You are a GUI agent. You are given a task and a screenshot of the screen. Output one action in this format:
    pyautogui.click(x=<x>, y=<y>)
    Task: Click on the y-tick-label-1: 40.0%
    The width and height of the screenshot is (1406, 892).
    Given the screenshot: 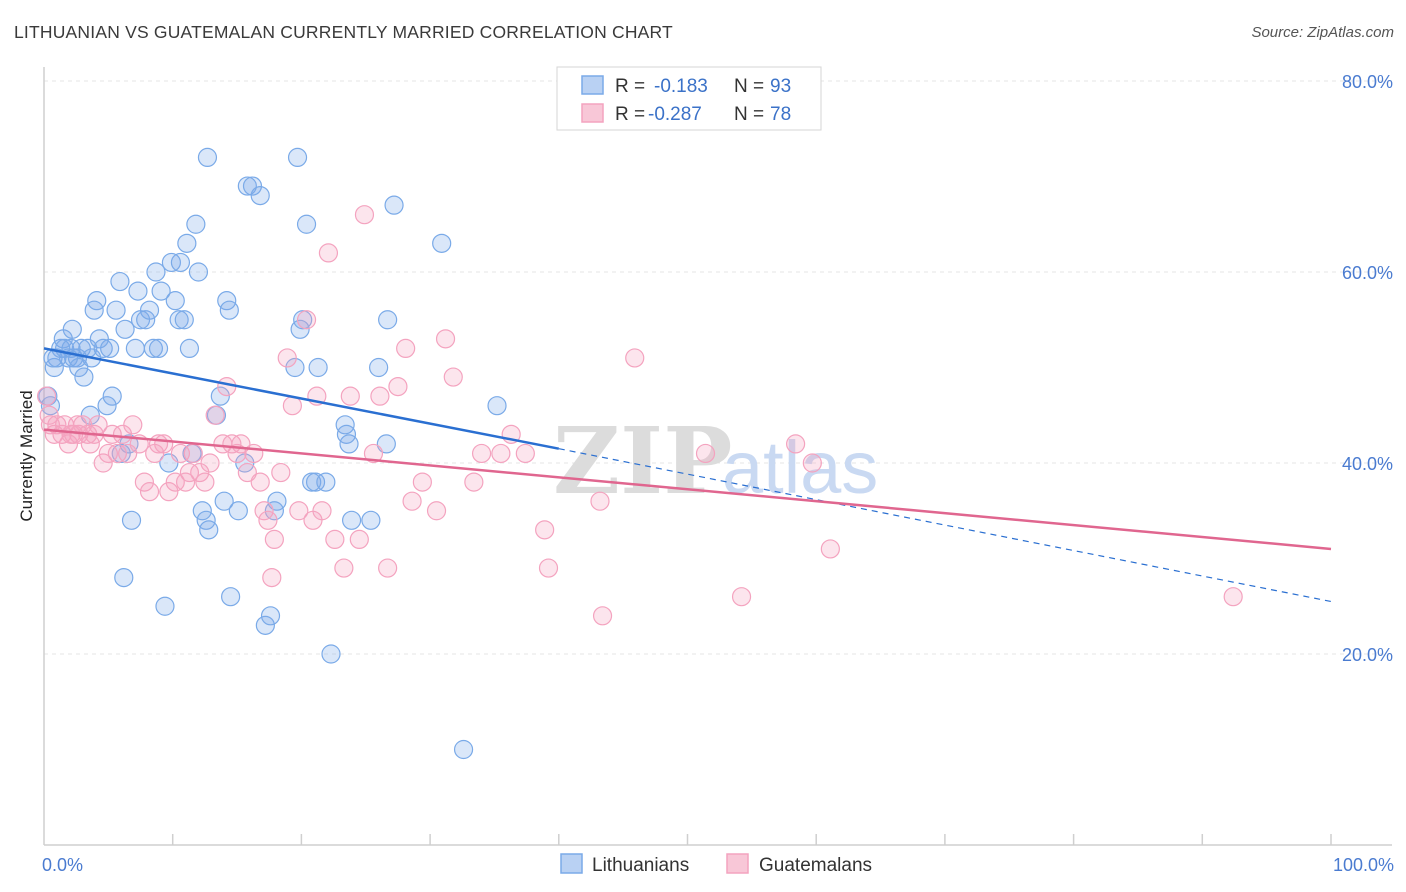 What is the action you would take?
    pyautogui.click(x=1367, y=464)
    